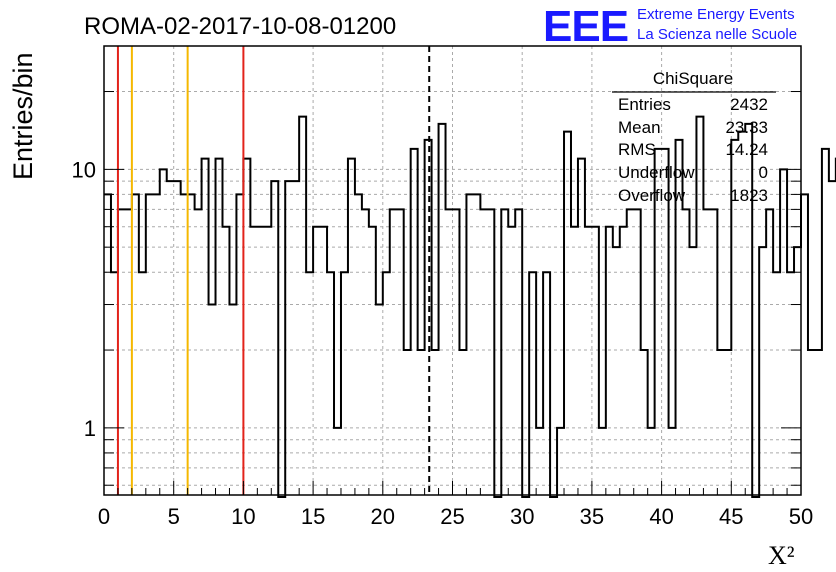  I want to click on x-tick-label: 50, so click(801, 516).